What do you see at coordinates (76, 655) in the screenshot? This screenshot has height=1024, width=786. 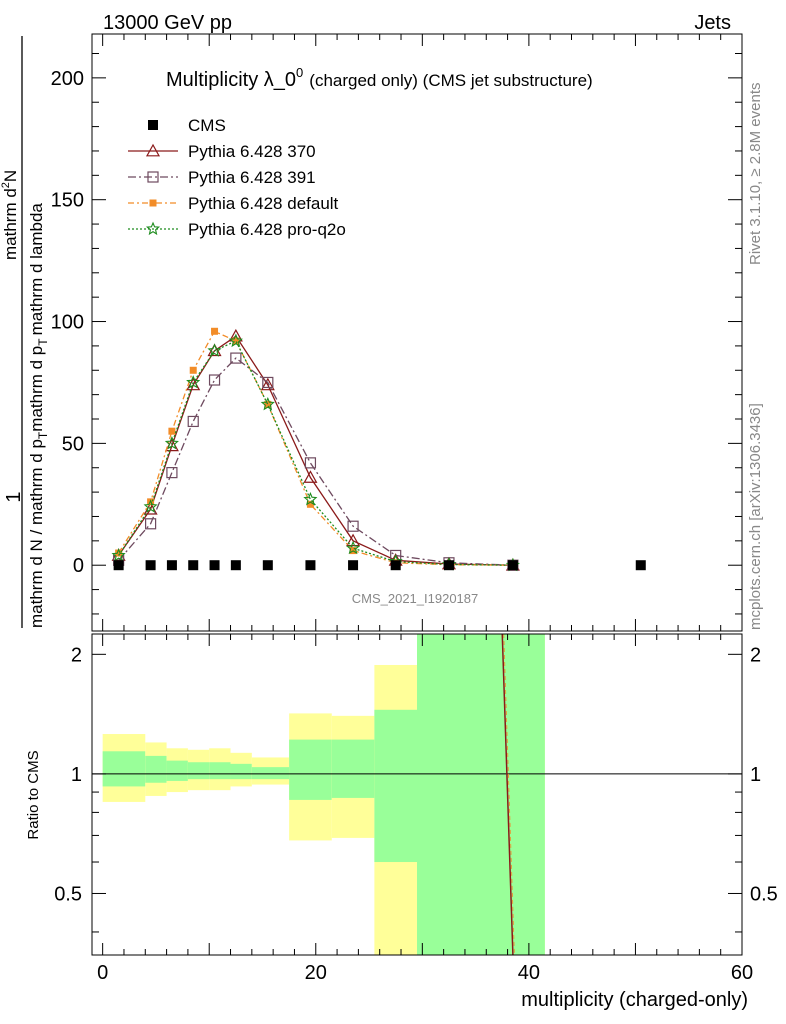 I see `ratio-y-tick-label: 2` at bounding box center [76, 655].